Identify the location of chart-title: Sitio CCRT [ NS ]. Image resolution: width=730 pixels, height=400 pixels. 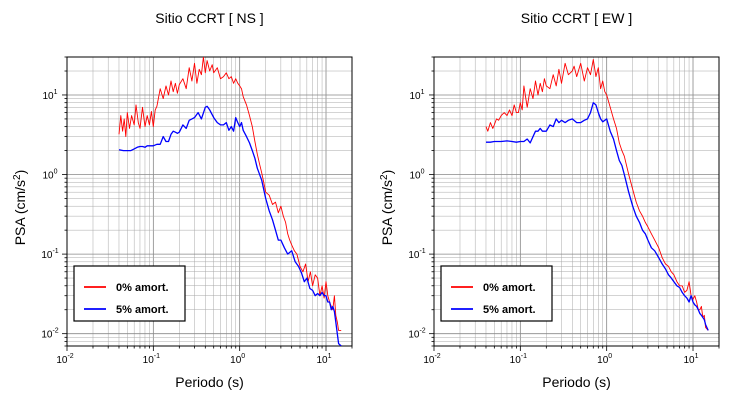
(209, 18).